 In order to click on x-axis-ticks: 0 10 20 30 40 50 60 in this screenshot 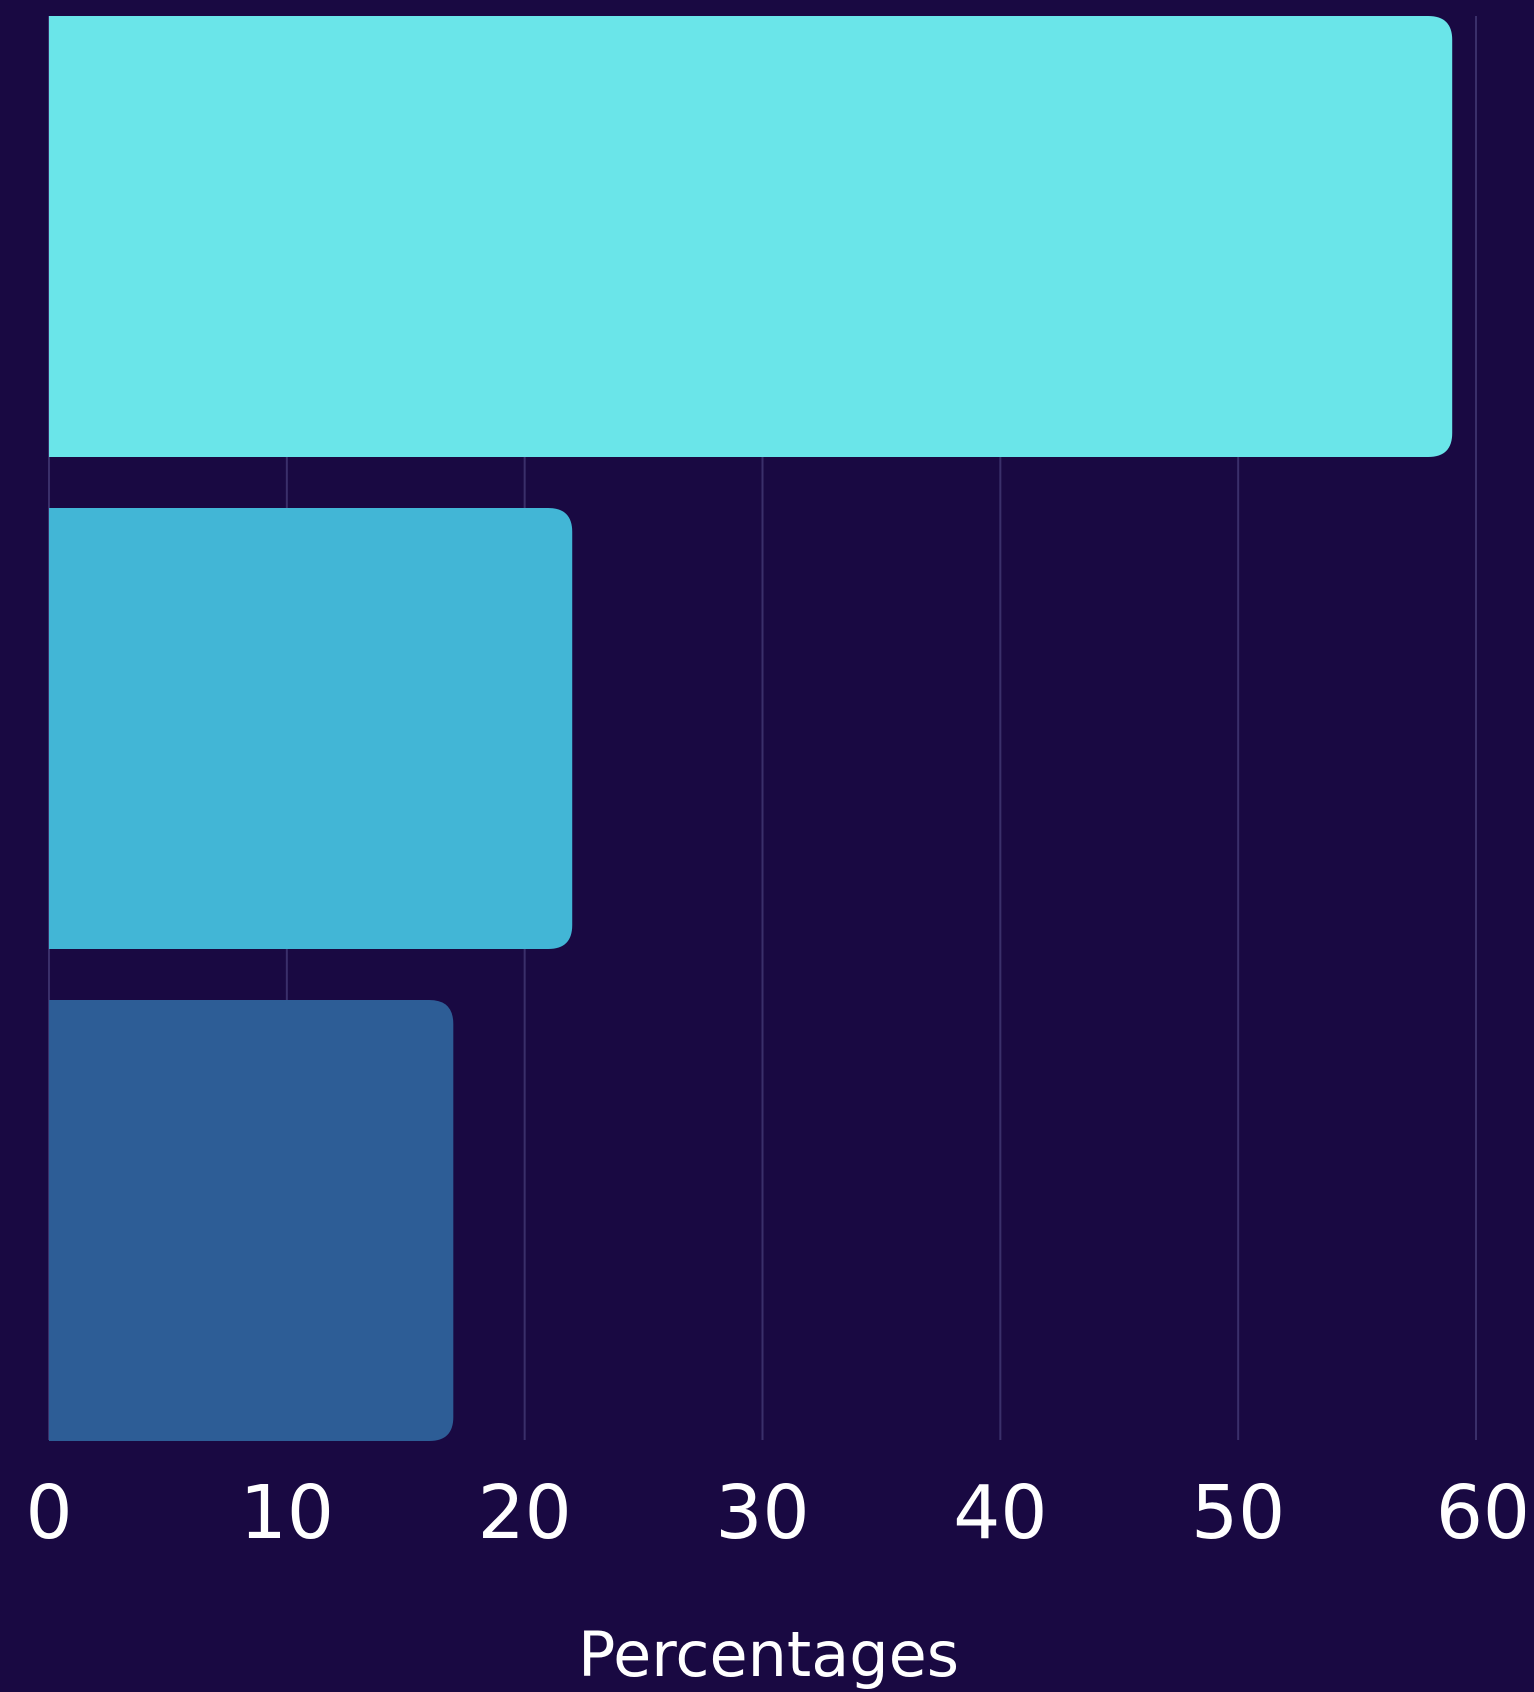, I will do `click(777, 1513)`.